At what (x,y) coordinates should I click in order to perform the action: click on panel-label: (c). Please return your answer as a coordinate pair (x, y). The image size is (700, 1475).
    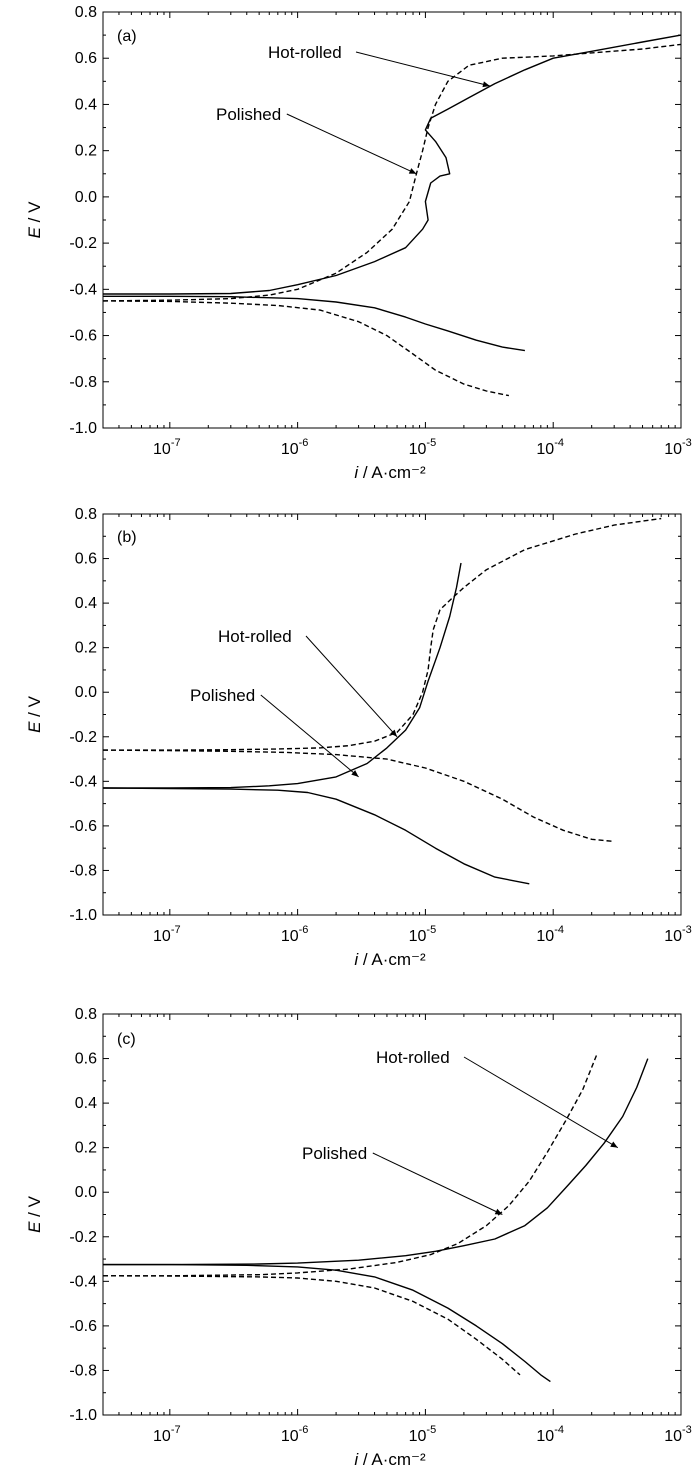
    Looking at the image, I should click on (126, 1039).